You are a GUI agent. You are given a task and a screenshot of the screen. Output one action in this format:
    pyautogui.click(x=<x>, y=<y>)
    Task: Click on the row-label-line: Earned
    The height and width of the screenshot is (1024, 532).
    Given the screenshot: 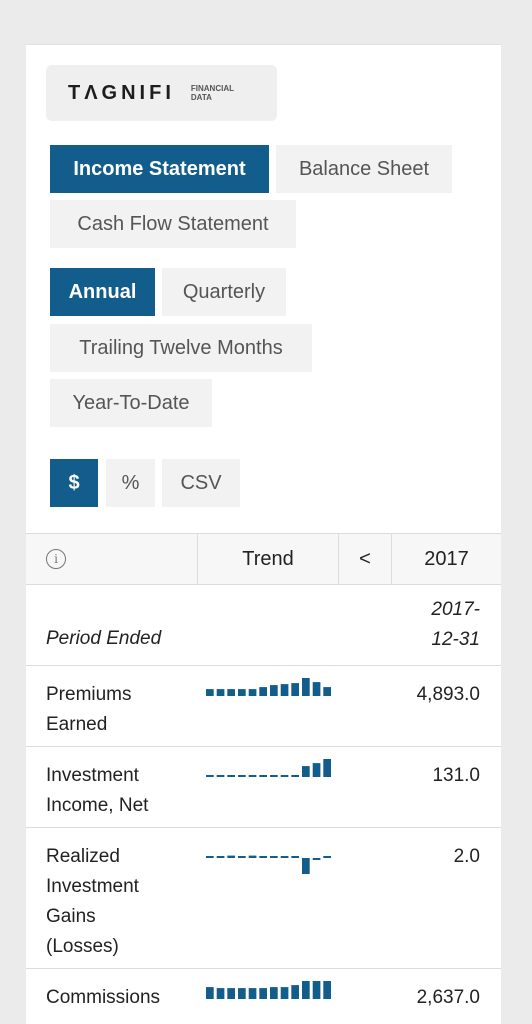 What is the action you would take?
    pyautogui.click(x=77, y=724)
    